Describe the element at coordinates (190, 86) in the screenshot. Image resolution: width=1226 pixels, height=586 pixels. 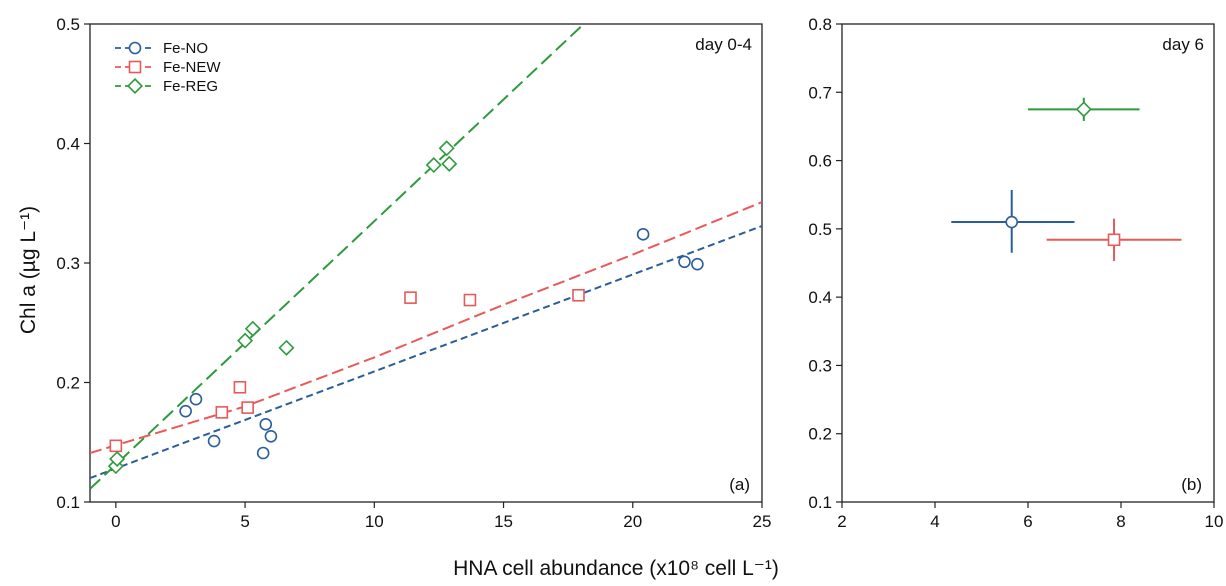
I see `legend-label: Fe-REG` at that location.